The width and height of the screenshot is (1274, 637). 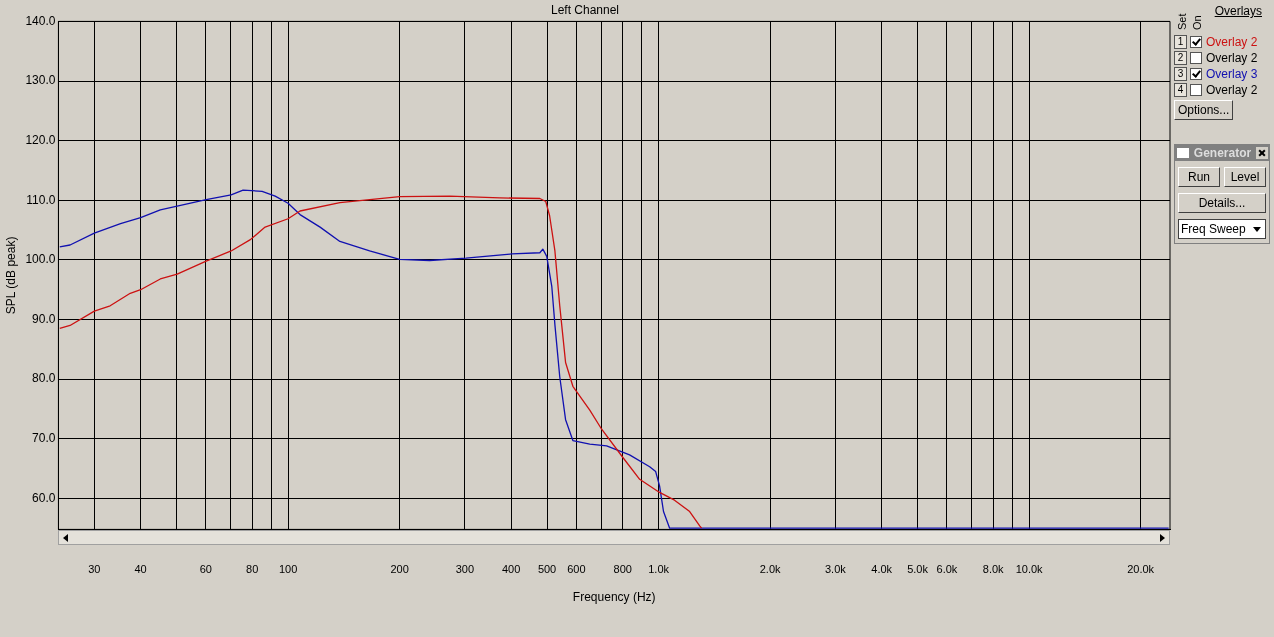 What do you see at coordinates (1222, 153) in the screenshot?
I see `text: Generator` at bounding box center [1222, 153].